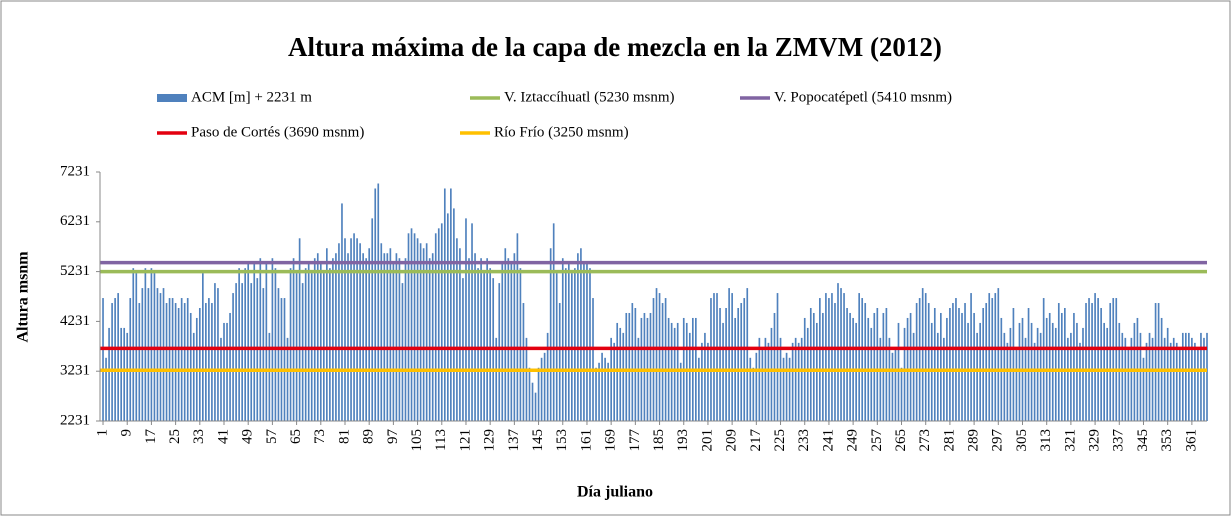 The image size is (1231, 516). I want to click on x-tick-label: 241, so click(828, 440).